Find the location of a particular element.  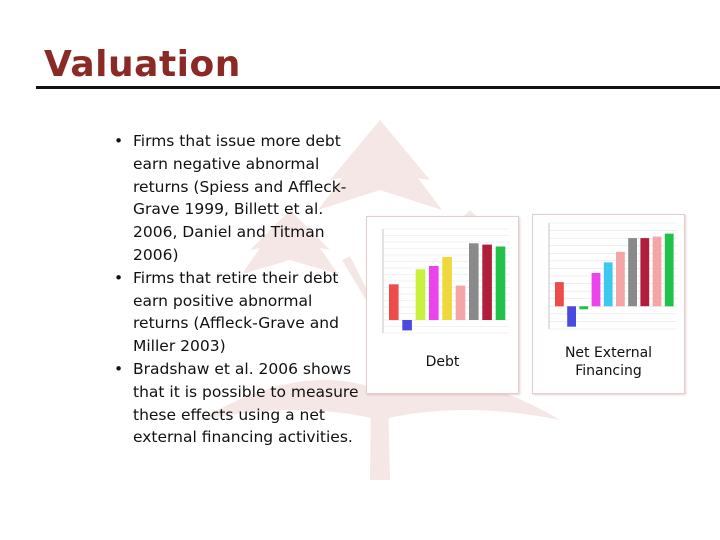

debt-bar-chart is located at coordinates (445, 281).